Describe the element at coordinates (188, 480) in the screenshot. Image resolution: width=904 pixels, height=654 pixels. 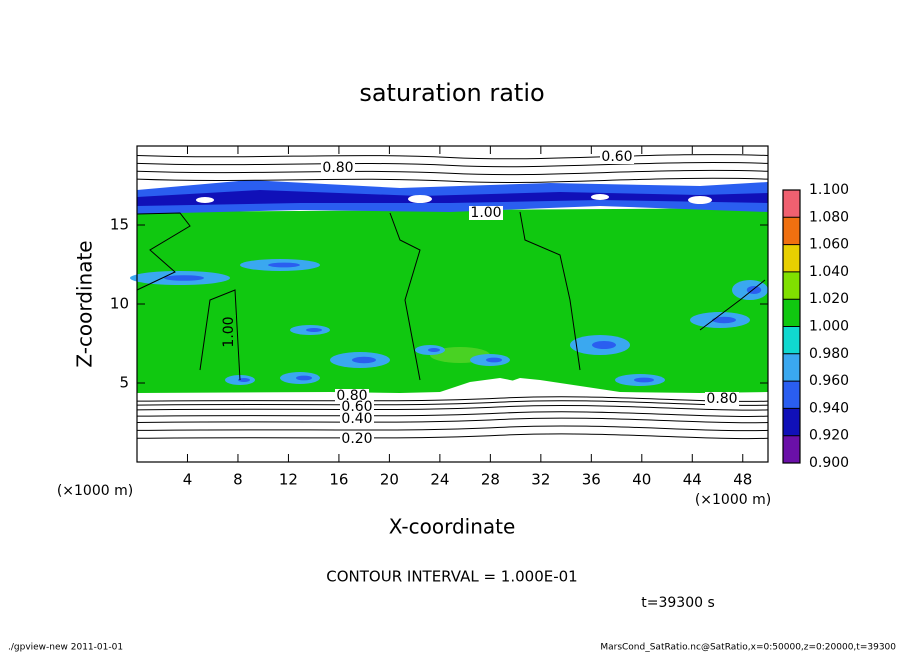
I see `x-tick-label: 4` at that location.